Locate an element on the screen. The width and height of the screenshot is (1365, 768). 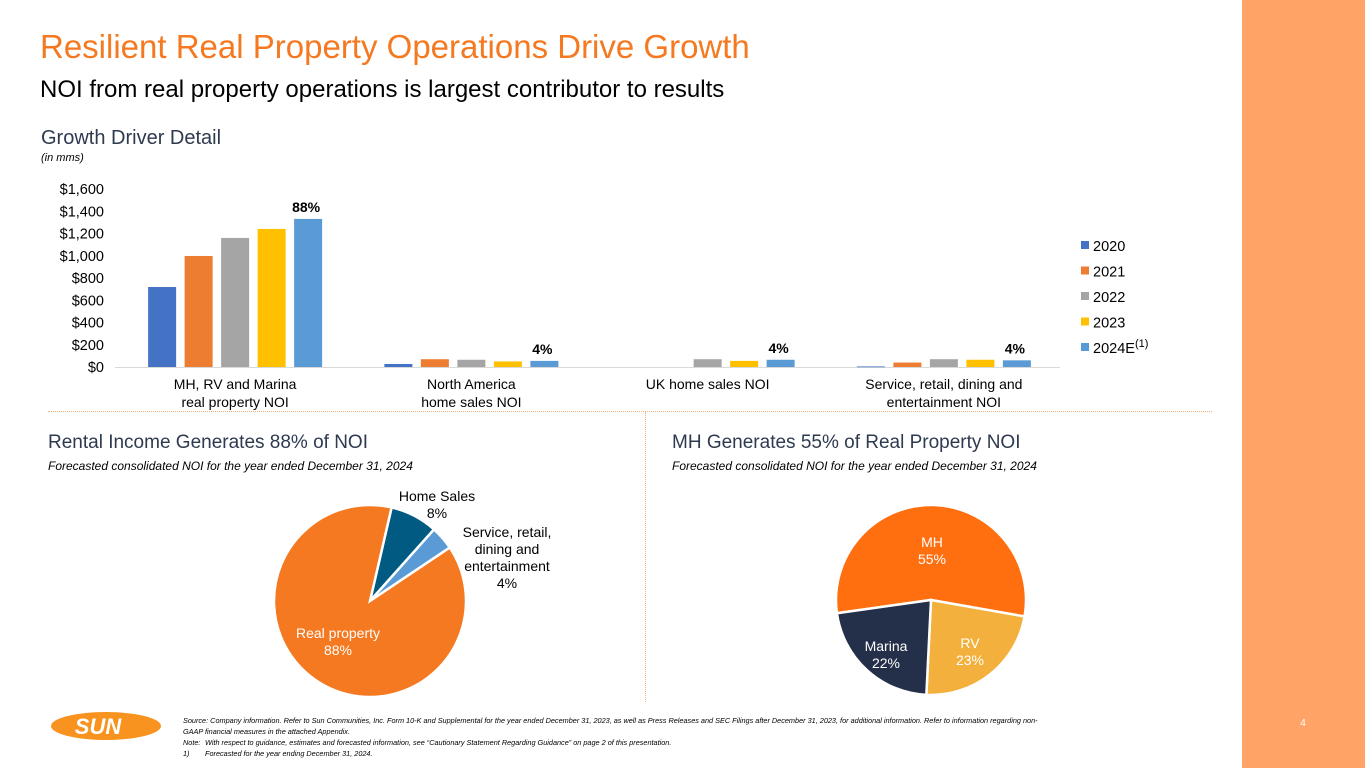
pie-slice-mh is located at coordinates (931, 560).